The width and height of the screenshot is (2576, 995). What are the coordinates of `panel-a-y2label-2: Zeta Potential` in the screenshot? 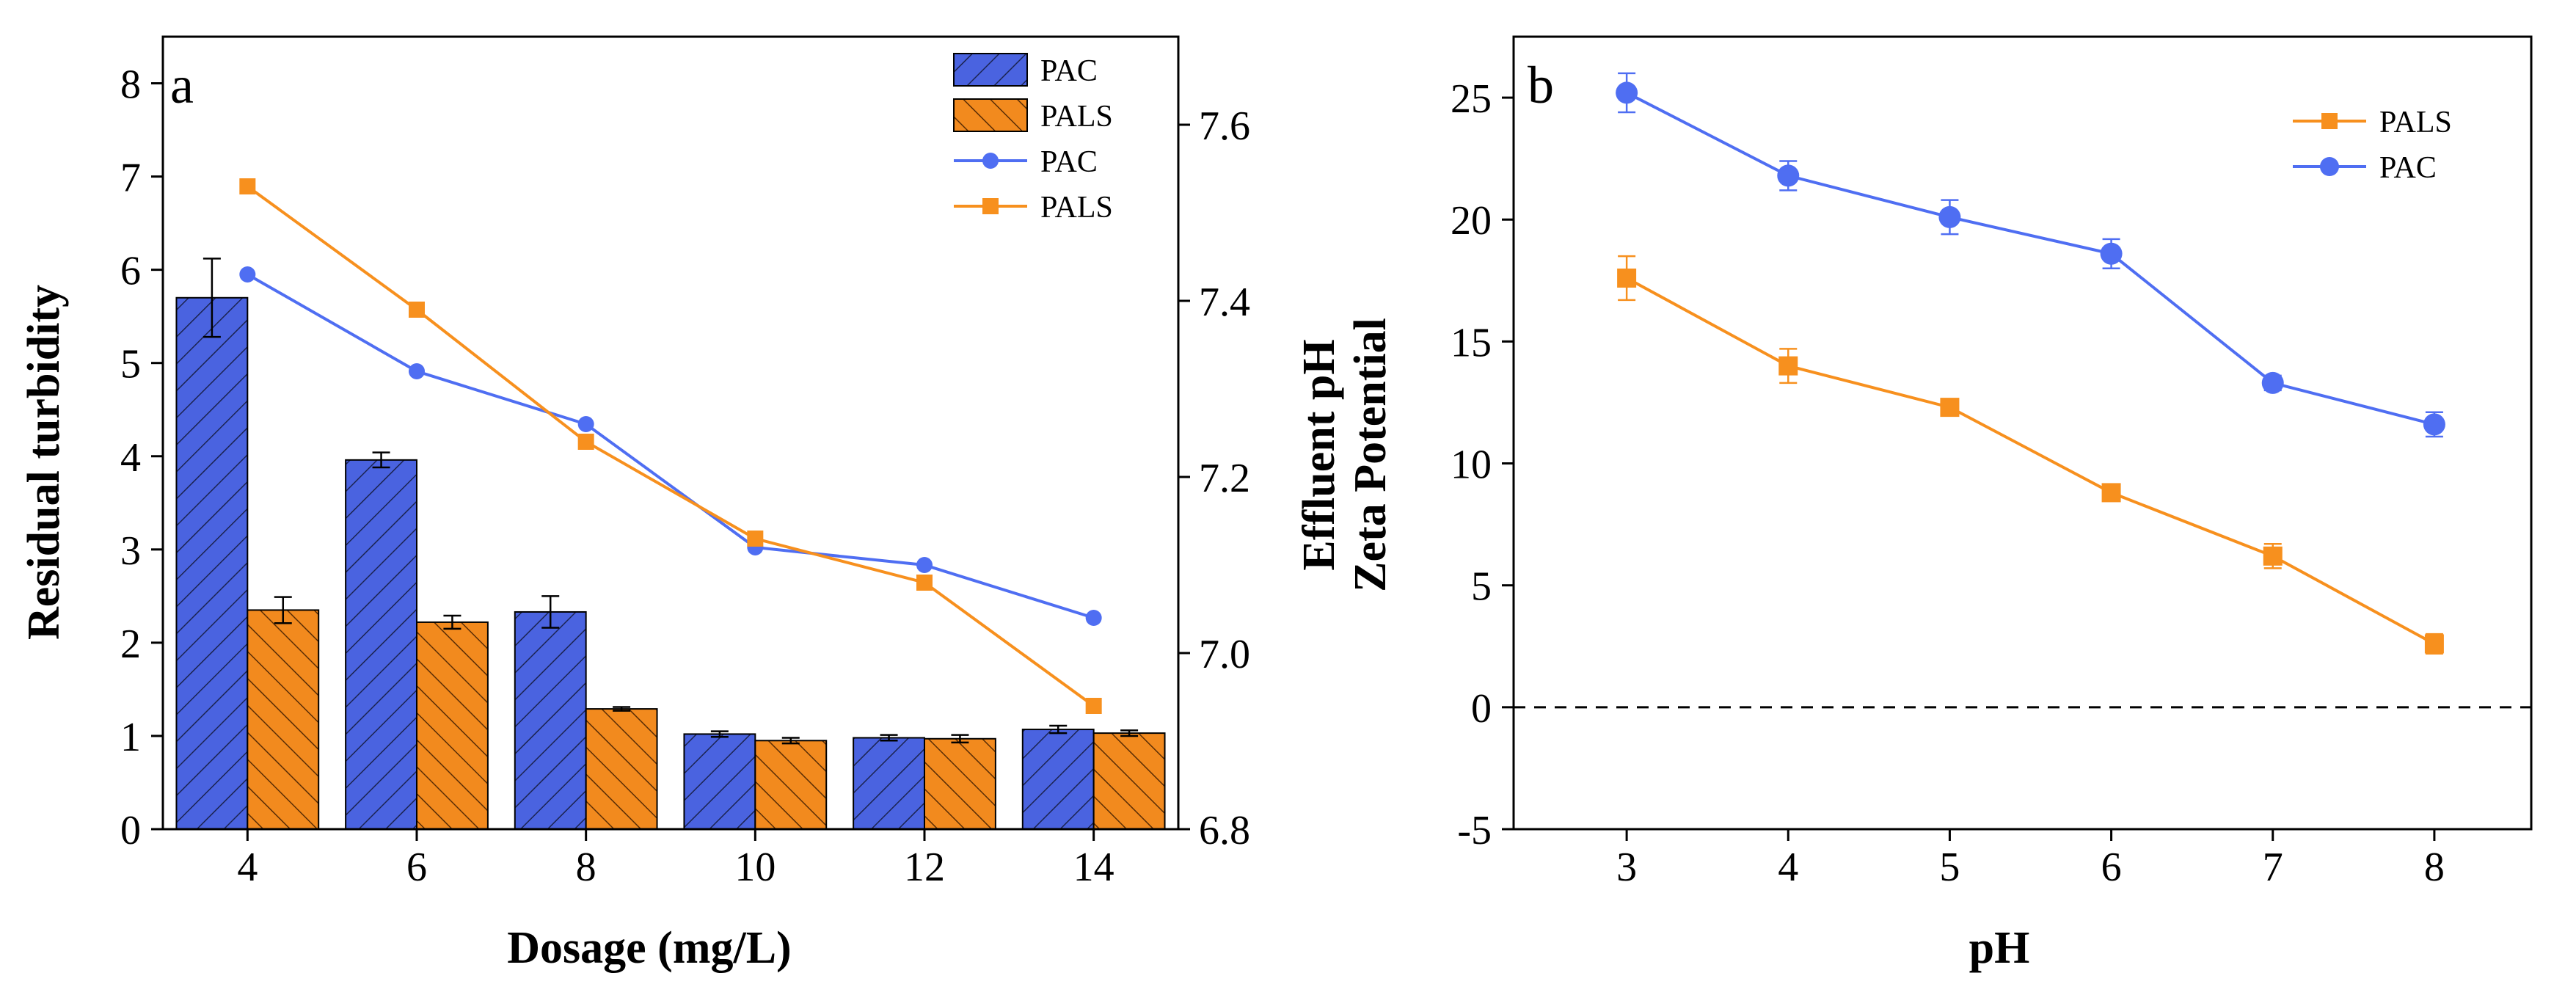 It's located at (1370, 455).